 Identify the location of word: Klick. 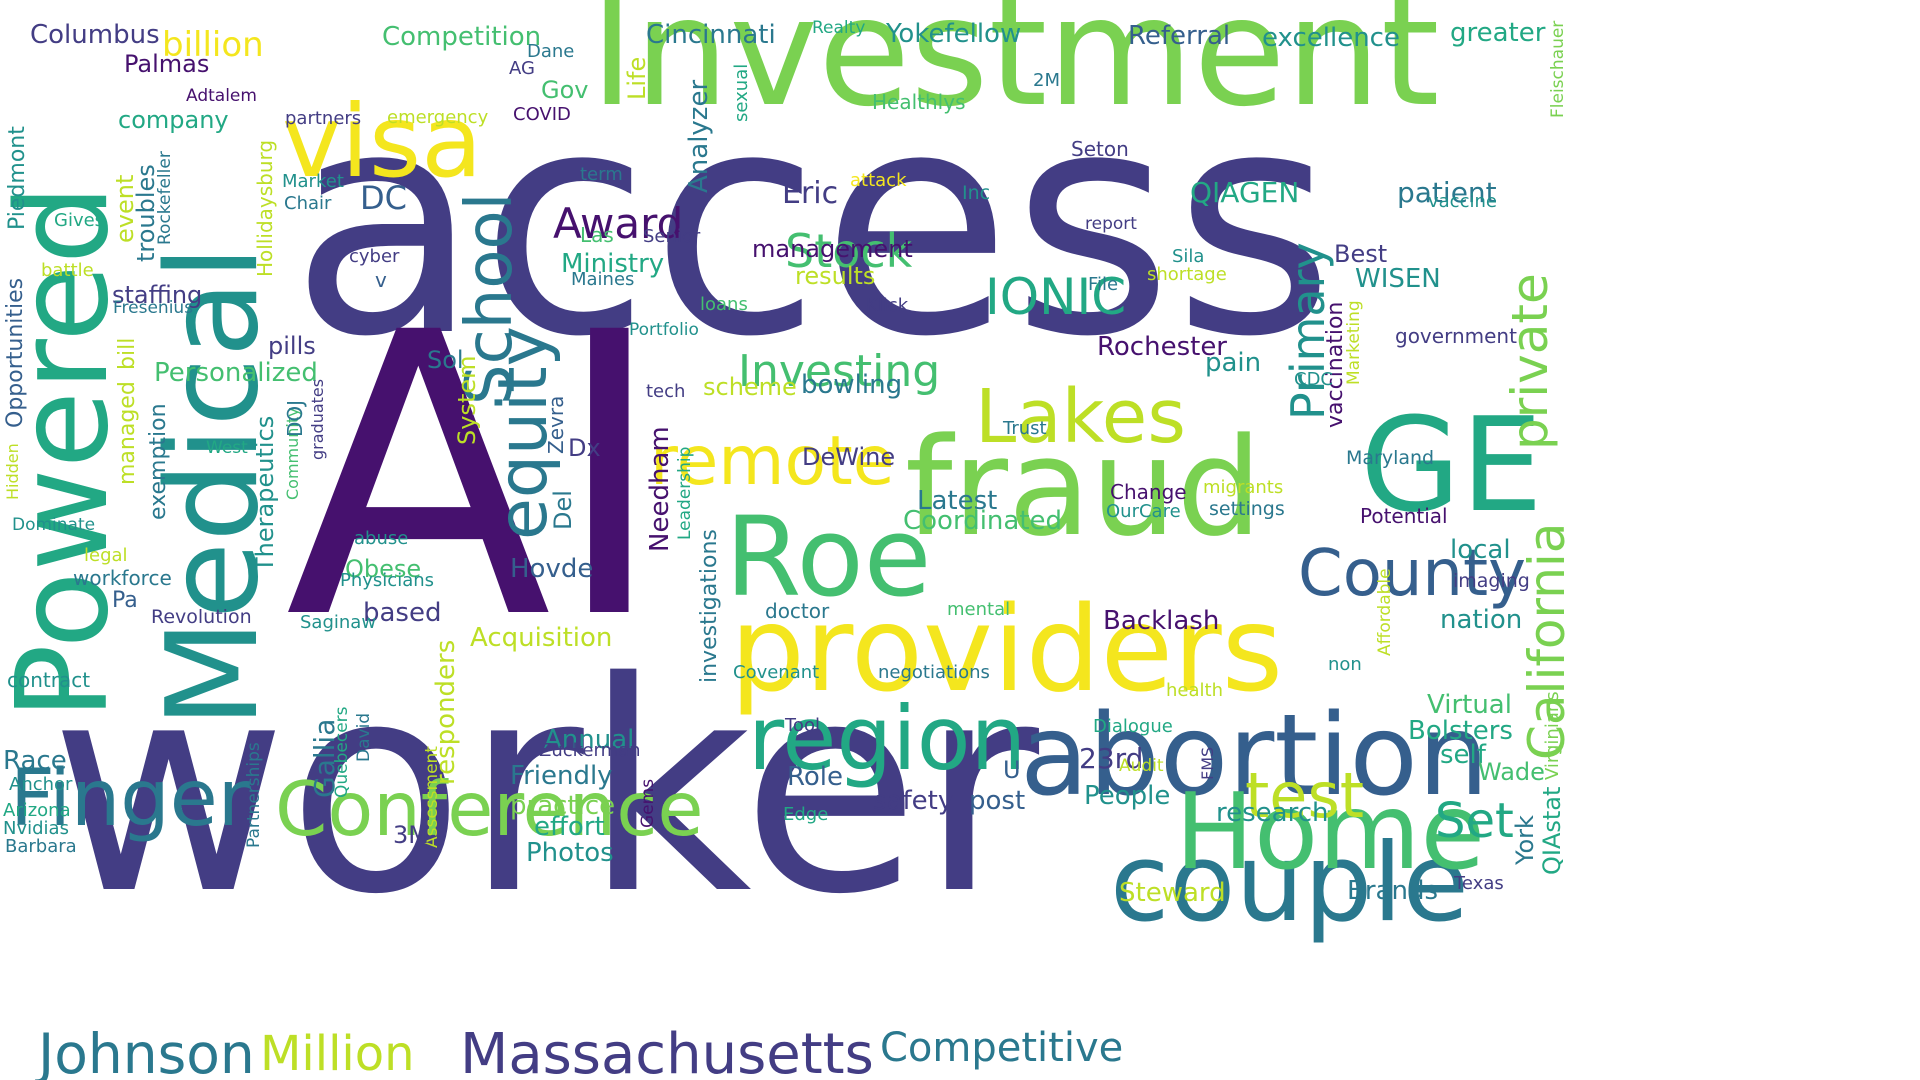
(887, 305).